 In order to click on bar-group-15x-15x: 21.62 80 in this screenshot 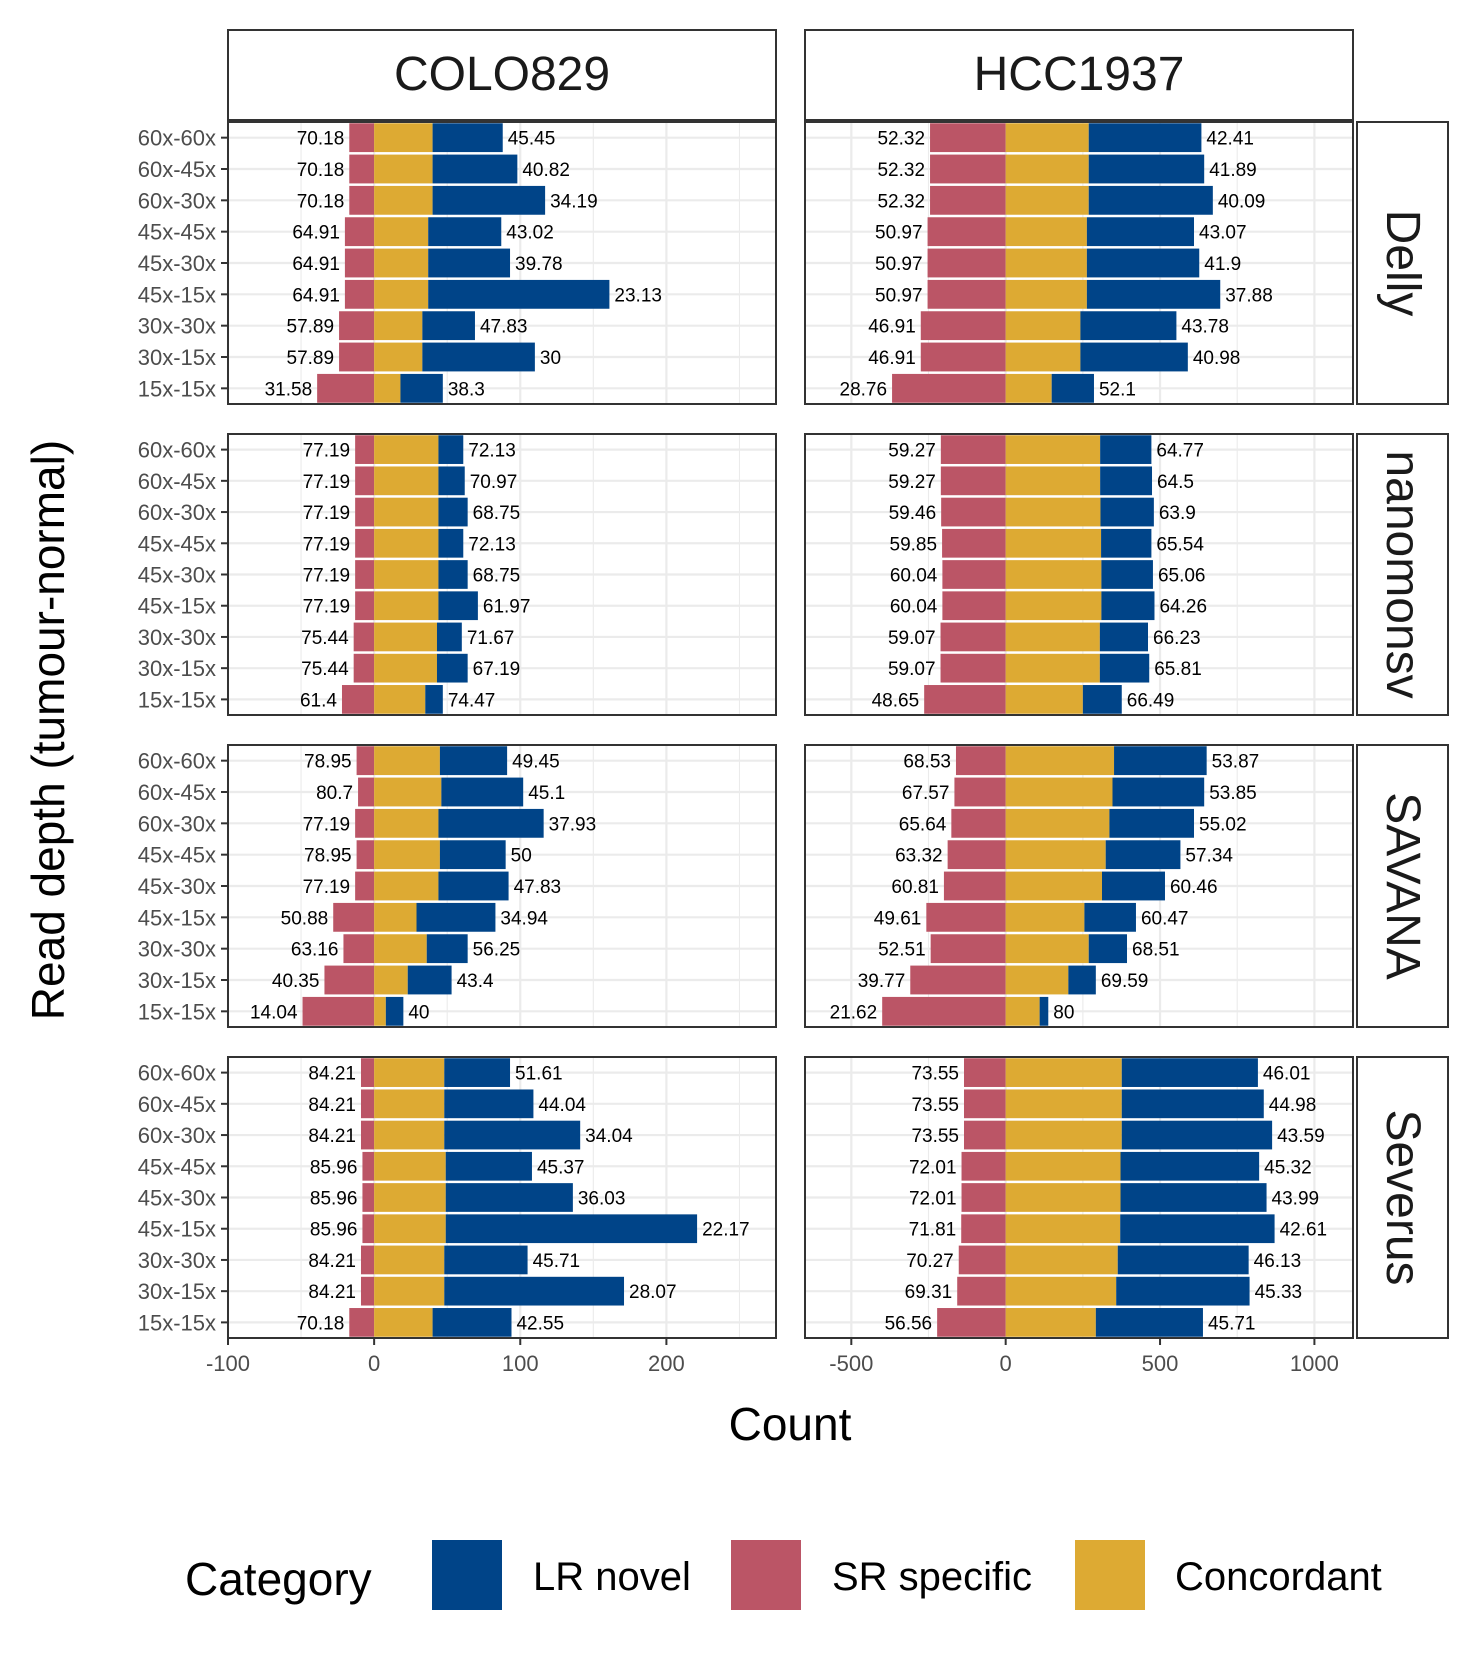, I will do `click(952, 1011)`.